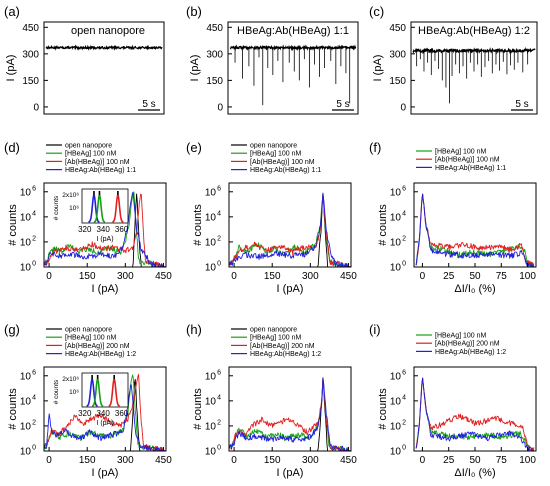  What do you see at coordinates (194, 147) in the screenshot?
I see `panel-label: (e)` at bounding box center [194, 147].